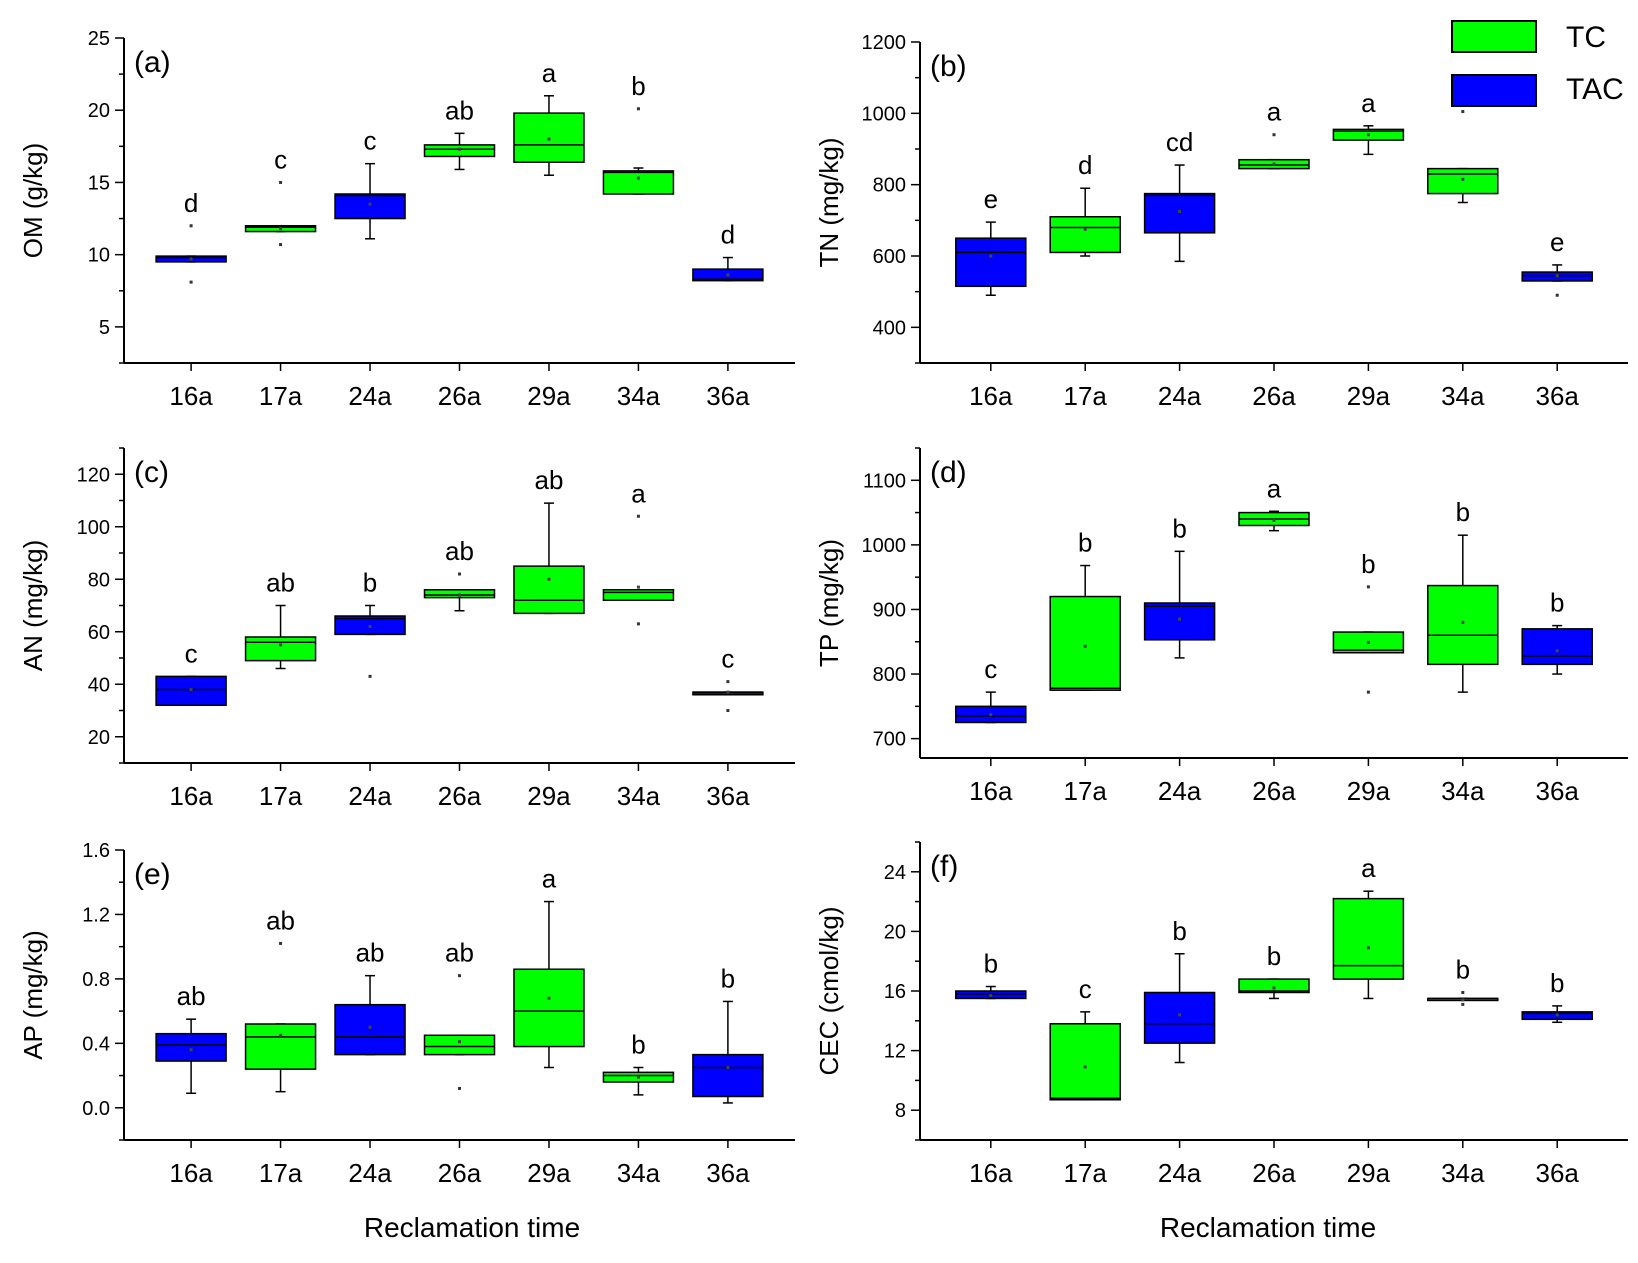 The width and height of the screenshot is (1638, 1263). What do you see at coordinates (884, 546) in the screenshot?
I see `y-tick-label: 1000` at bounding box center [884, 546].